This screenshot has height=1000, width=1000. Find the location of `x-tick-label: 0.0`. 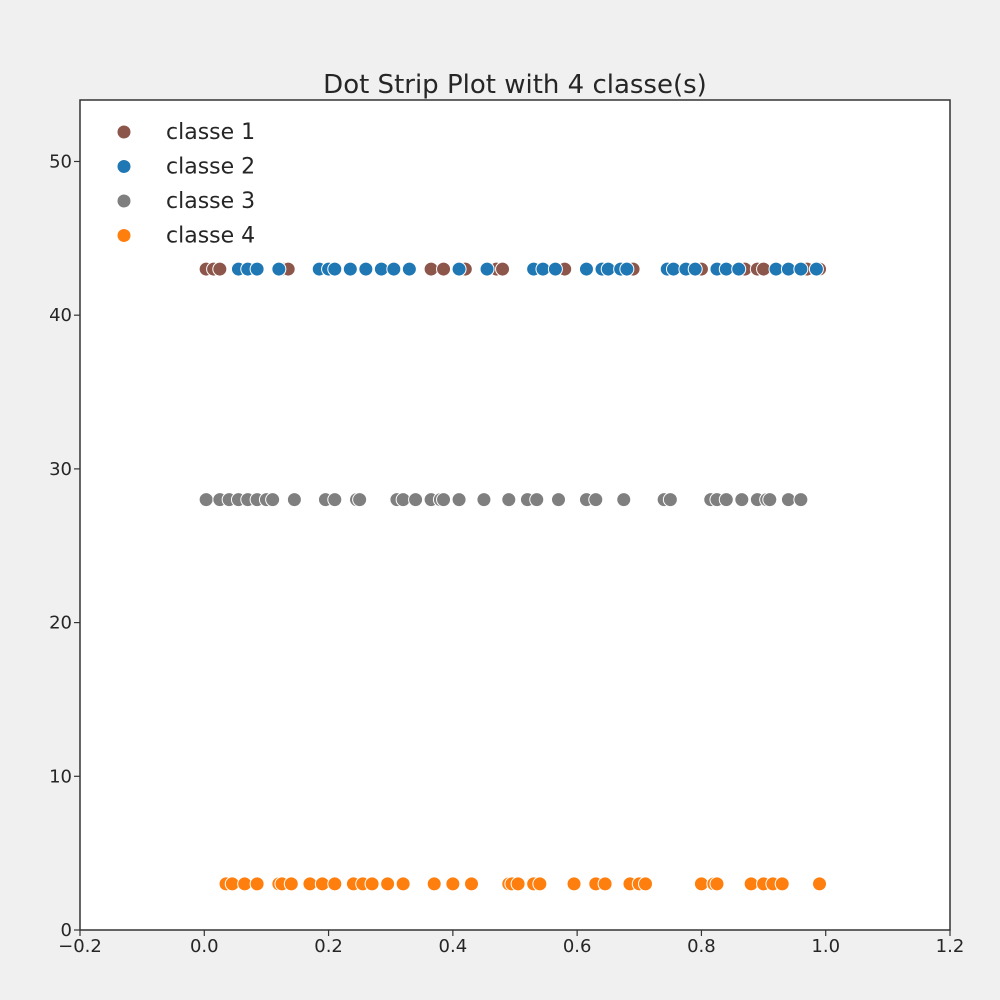

x-tick-label: 0.0 is located at coordinates (204, 946).